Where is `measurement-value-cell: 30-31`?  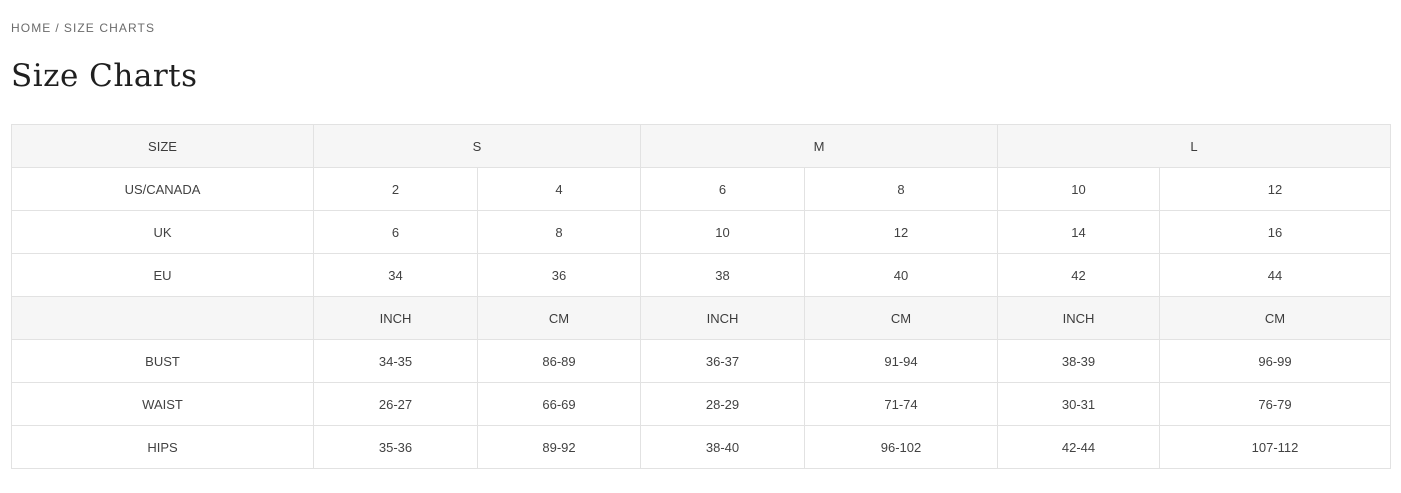 measurement-value-cell: 30-31 is located at coordinates (1079, 404).